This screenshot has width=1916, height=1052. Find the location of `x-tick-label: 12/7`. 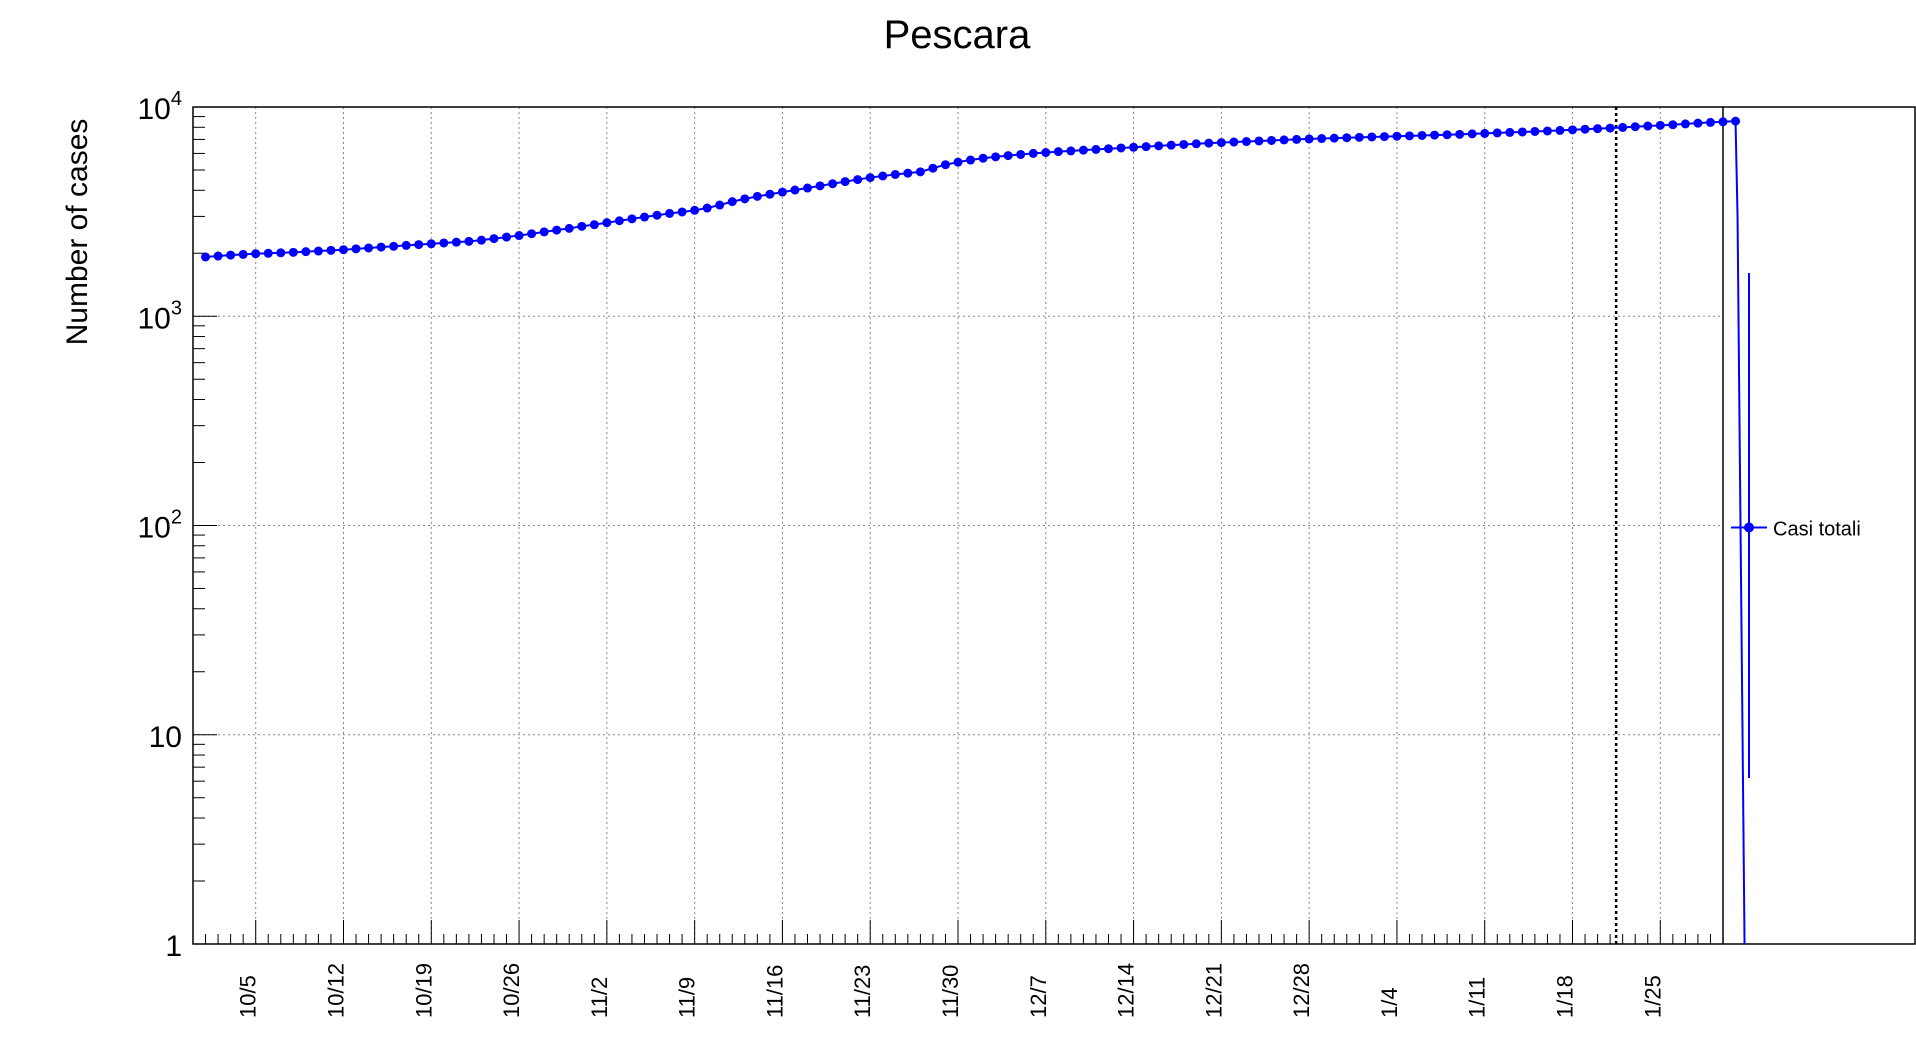

x-tick-label: 12/7 is located at coordinates (1038, 996).